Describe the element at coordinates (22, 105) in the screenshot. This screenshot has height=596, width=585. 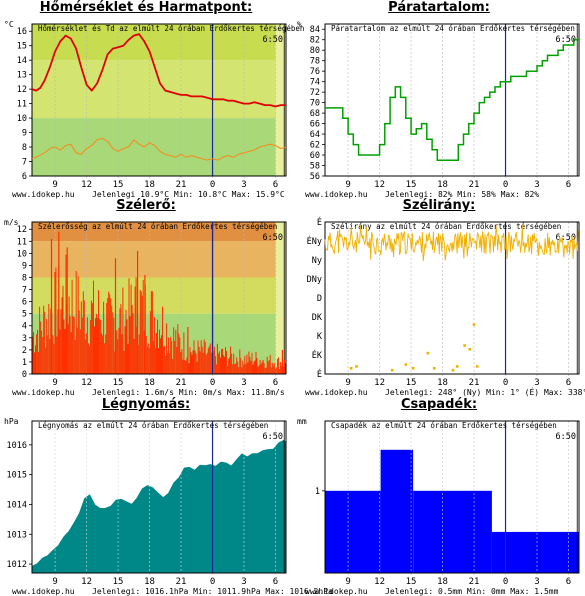
I see `y-tick-label: 11` at that location.